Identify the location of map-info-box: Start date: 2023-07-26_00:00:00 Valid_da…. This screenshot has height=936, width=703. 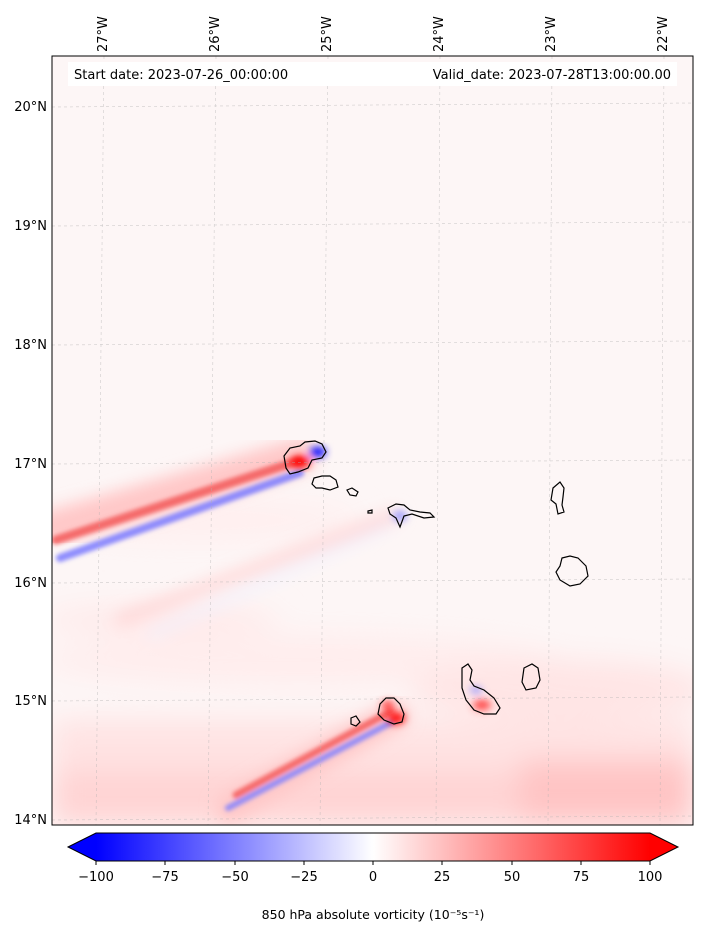
(372, 74).